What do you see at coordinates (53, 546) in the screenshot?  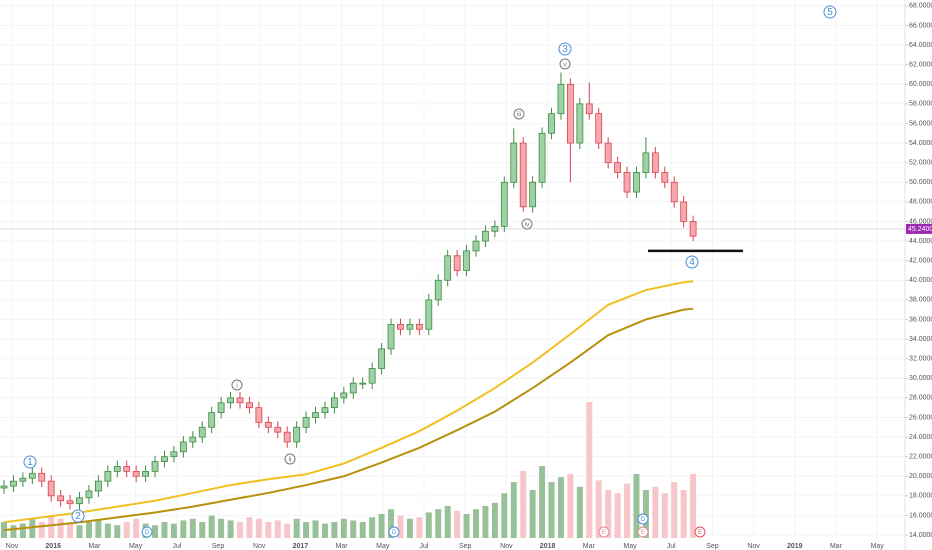 I see `x-tick-label: 2016` at bounding box center [53, 546].